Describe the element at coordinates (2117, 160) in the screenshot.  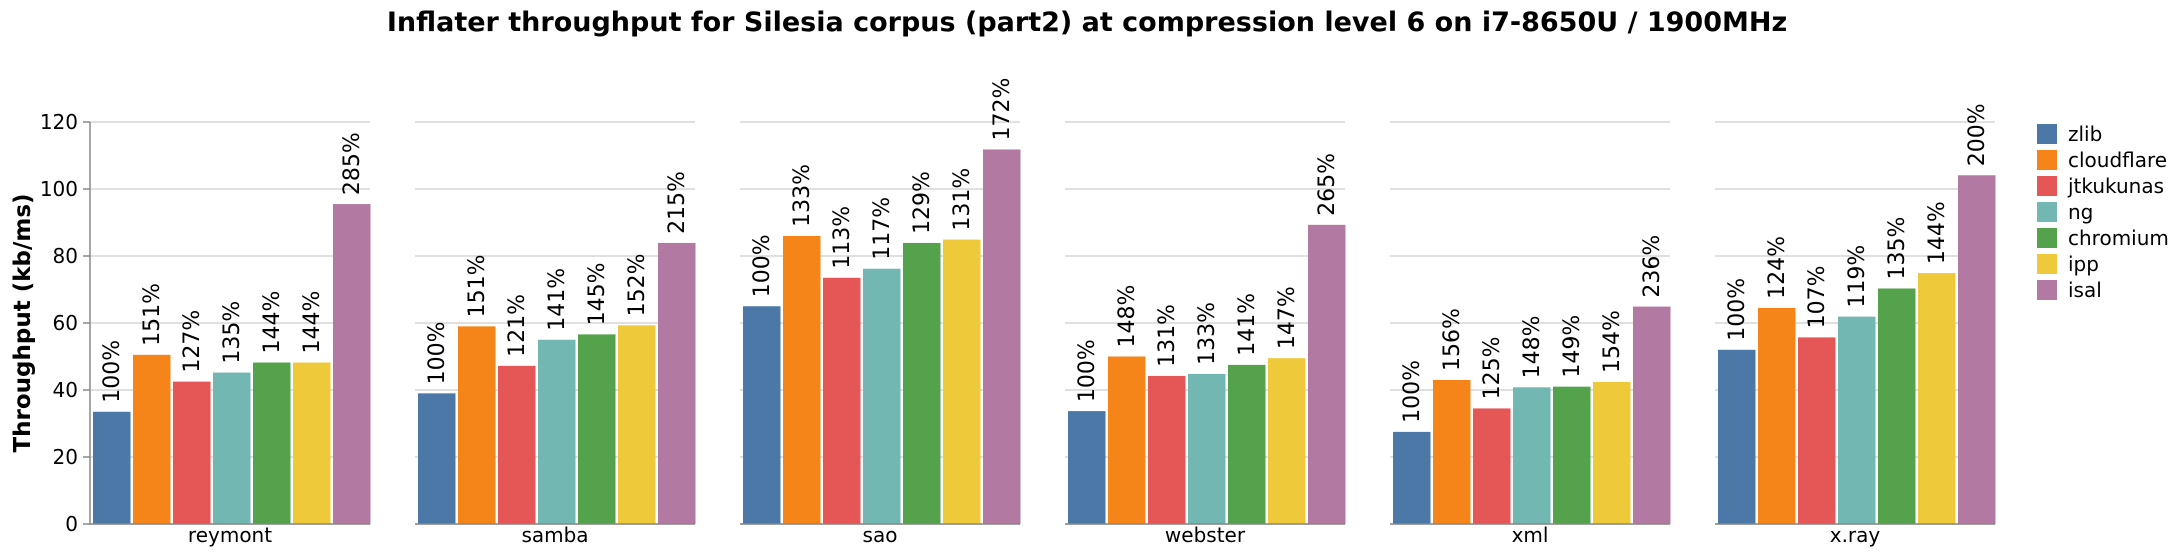
I see `legend-label: cloudflare` at that location.